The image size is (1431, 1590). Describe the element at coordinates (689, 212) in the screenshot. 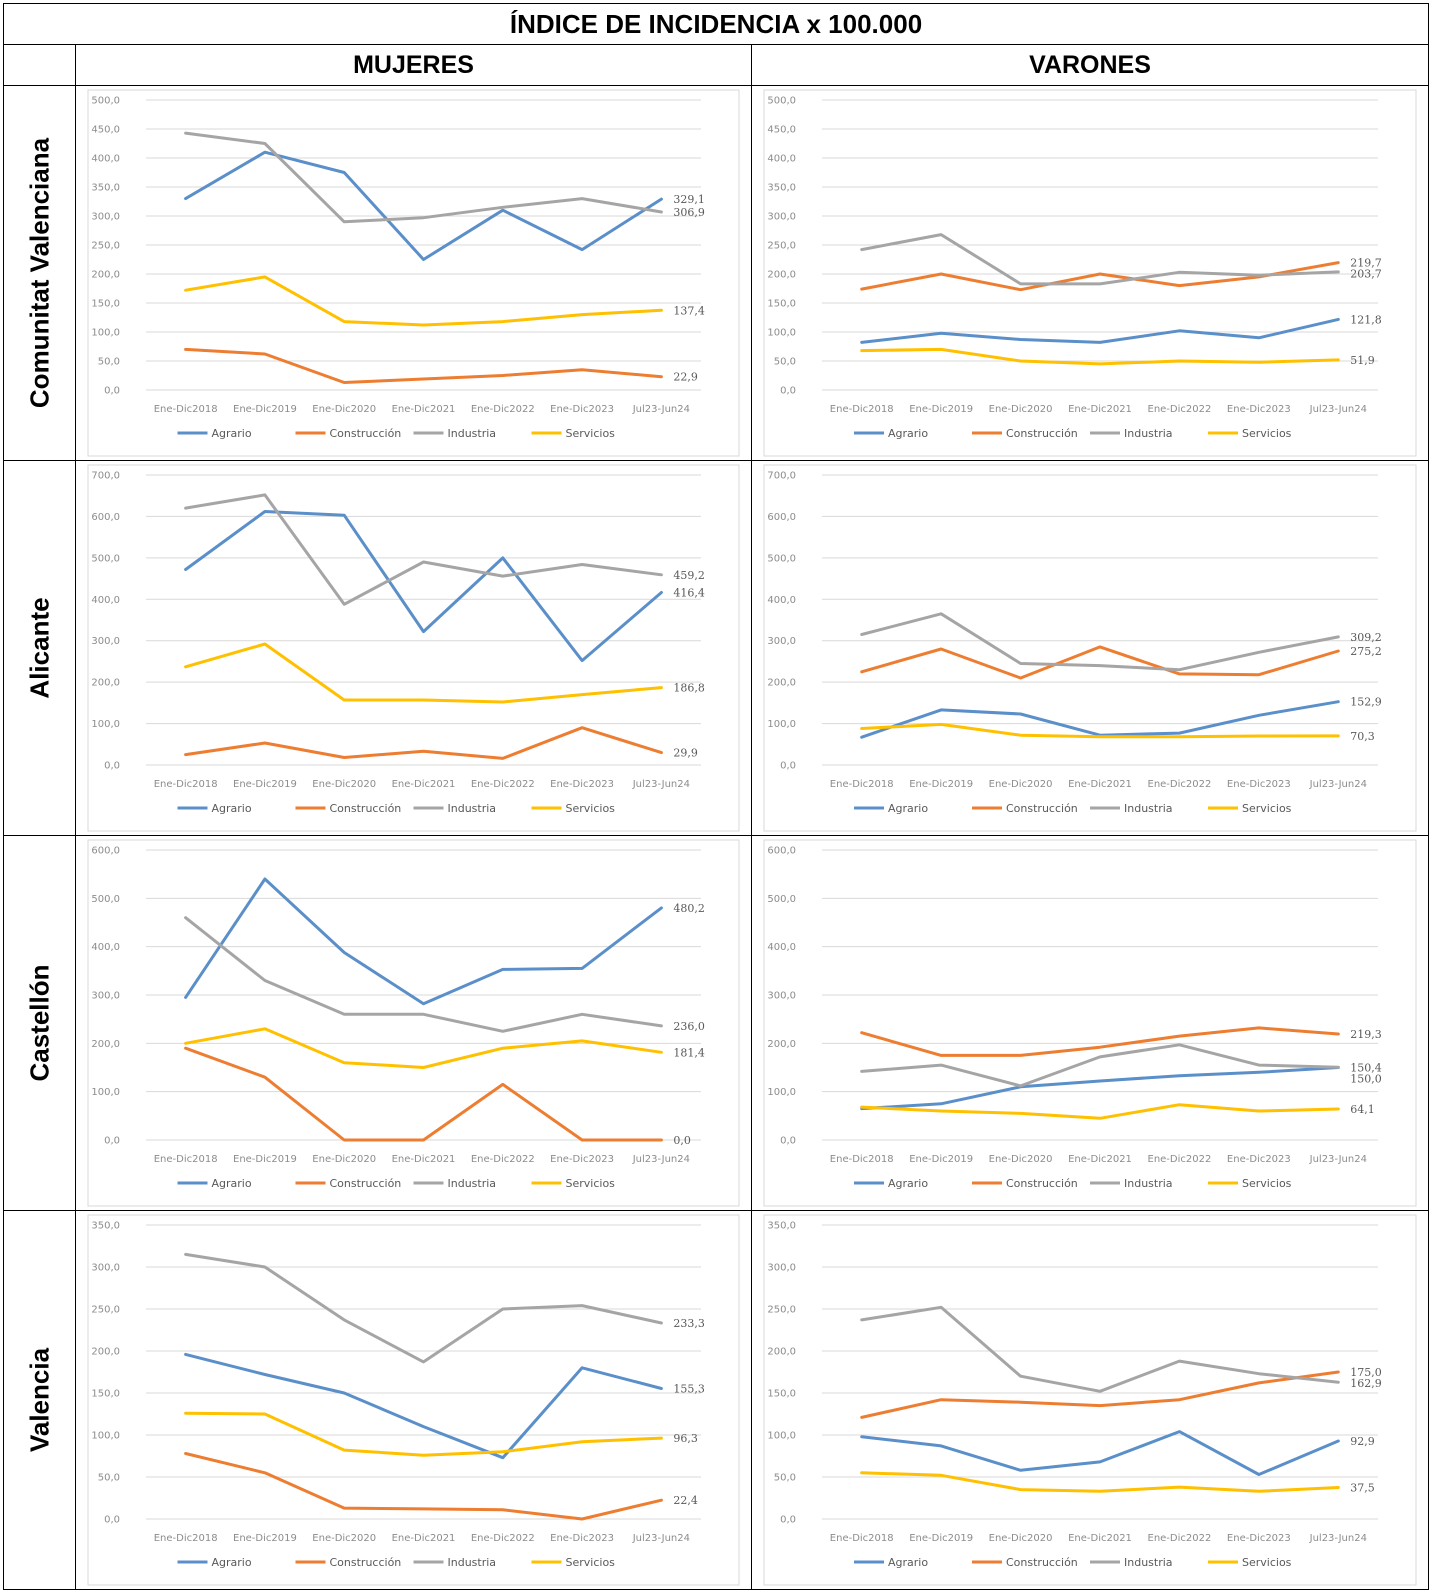

I see `data-label-industria: 306,9` at that location.